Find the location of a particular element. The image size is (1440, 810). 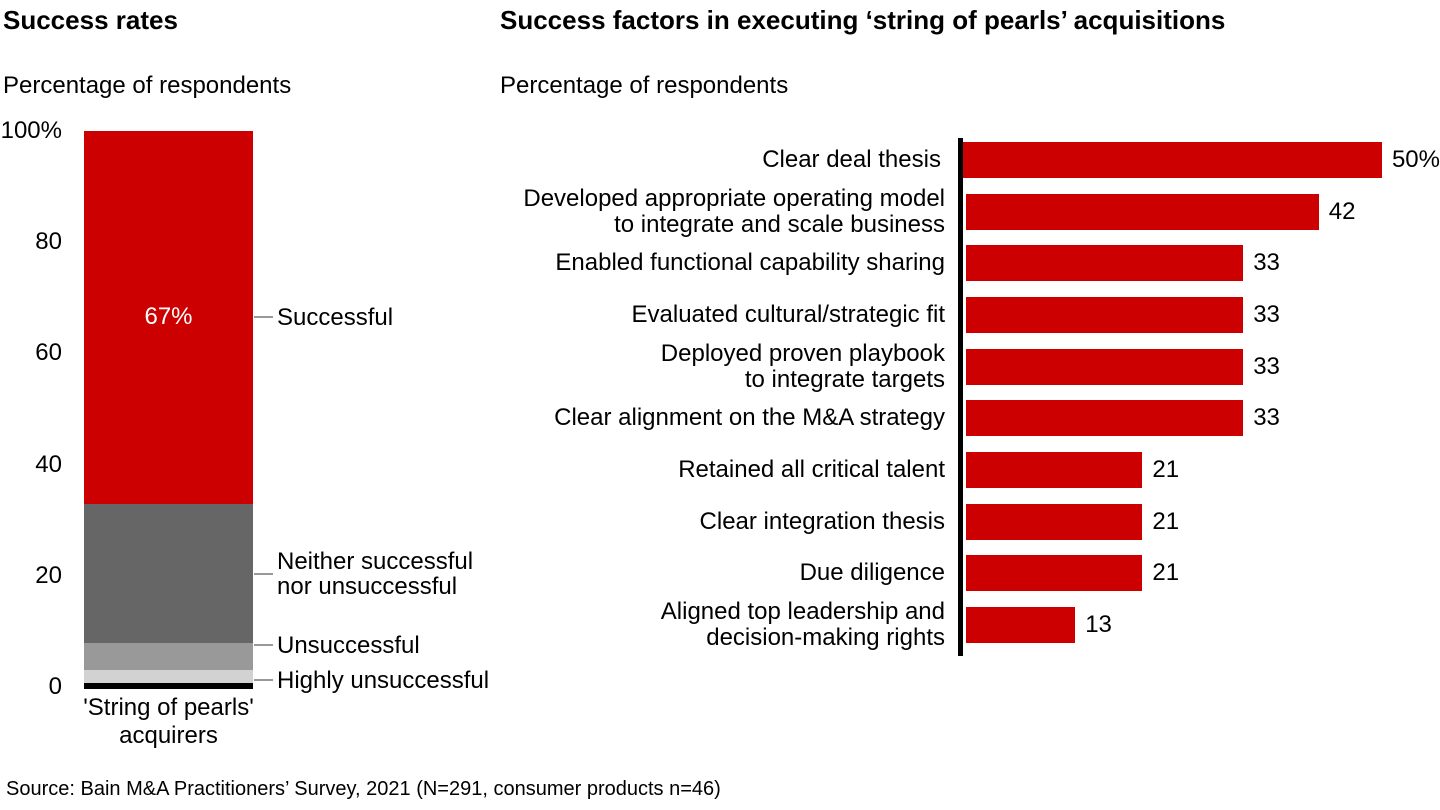

bar-row: Clear alignment on the M&A strategy 33 is located at coordinates (970, 418).